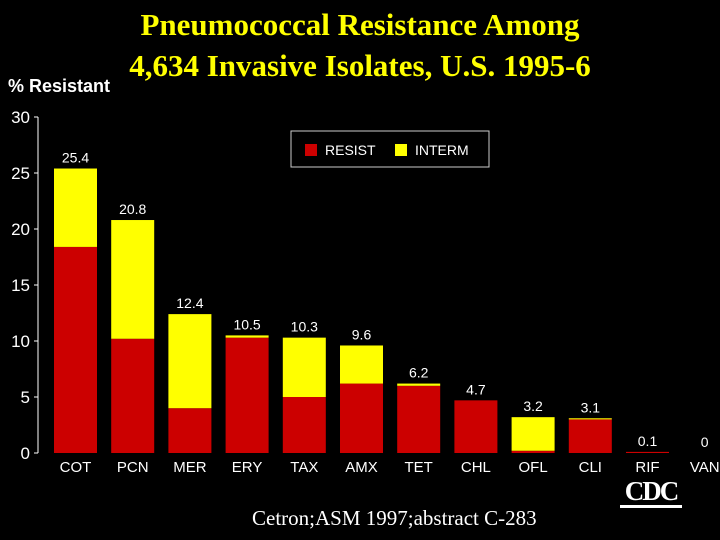 Image resolution: width=720 pixels, height=540 pixels. What do you see at coordinates (304, 467) in the screenshot?
I see `x-tick-label: TAX` at bounding box center [304, 467].